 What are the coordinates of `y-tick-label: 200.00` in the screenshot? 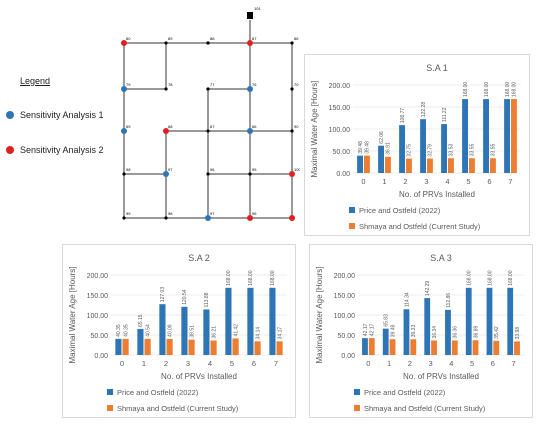 It's located at (340, 86).